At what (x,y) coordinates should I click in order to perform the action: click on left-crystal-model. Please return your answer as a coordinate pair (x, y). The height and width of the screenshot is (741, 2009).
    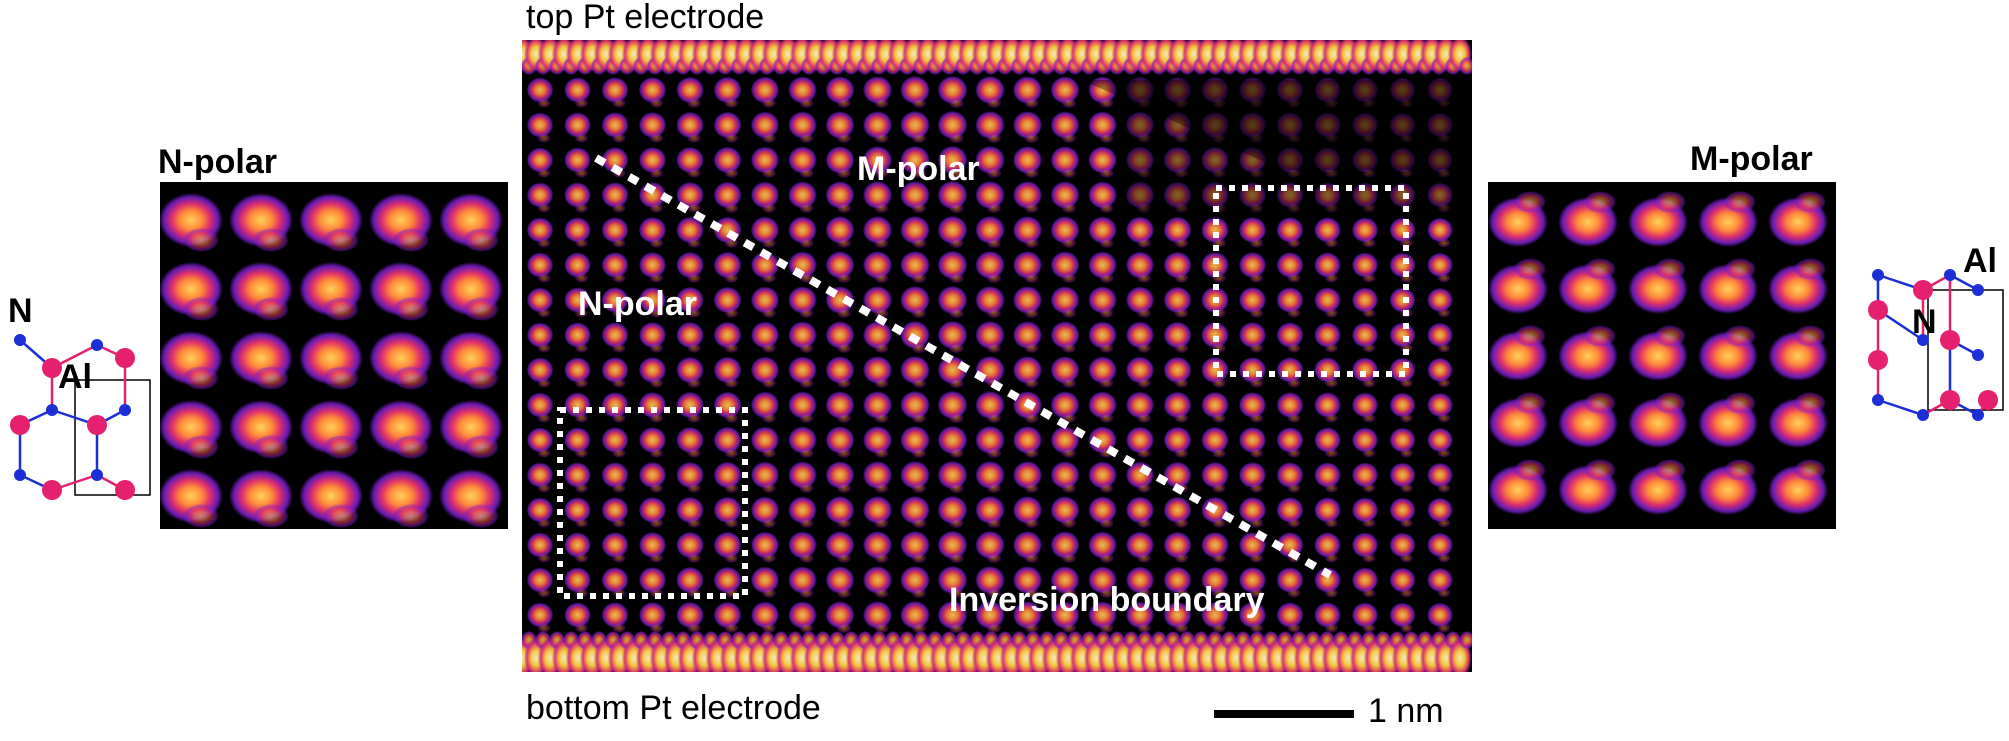
    Looking at the image, I should click on (80, 400).